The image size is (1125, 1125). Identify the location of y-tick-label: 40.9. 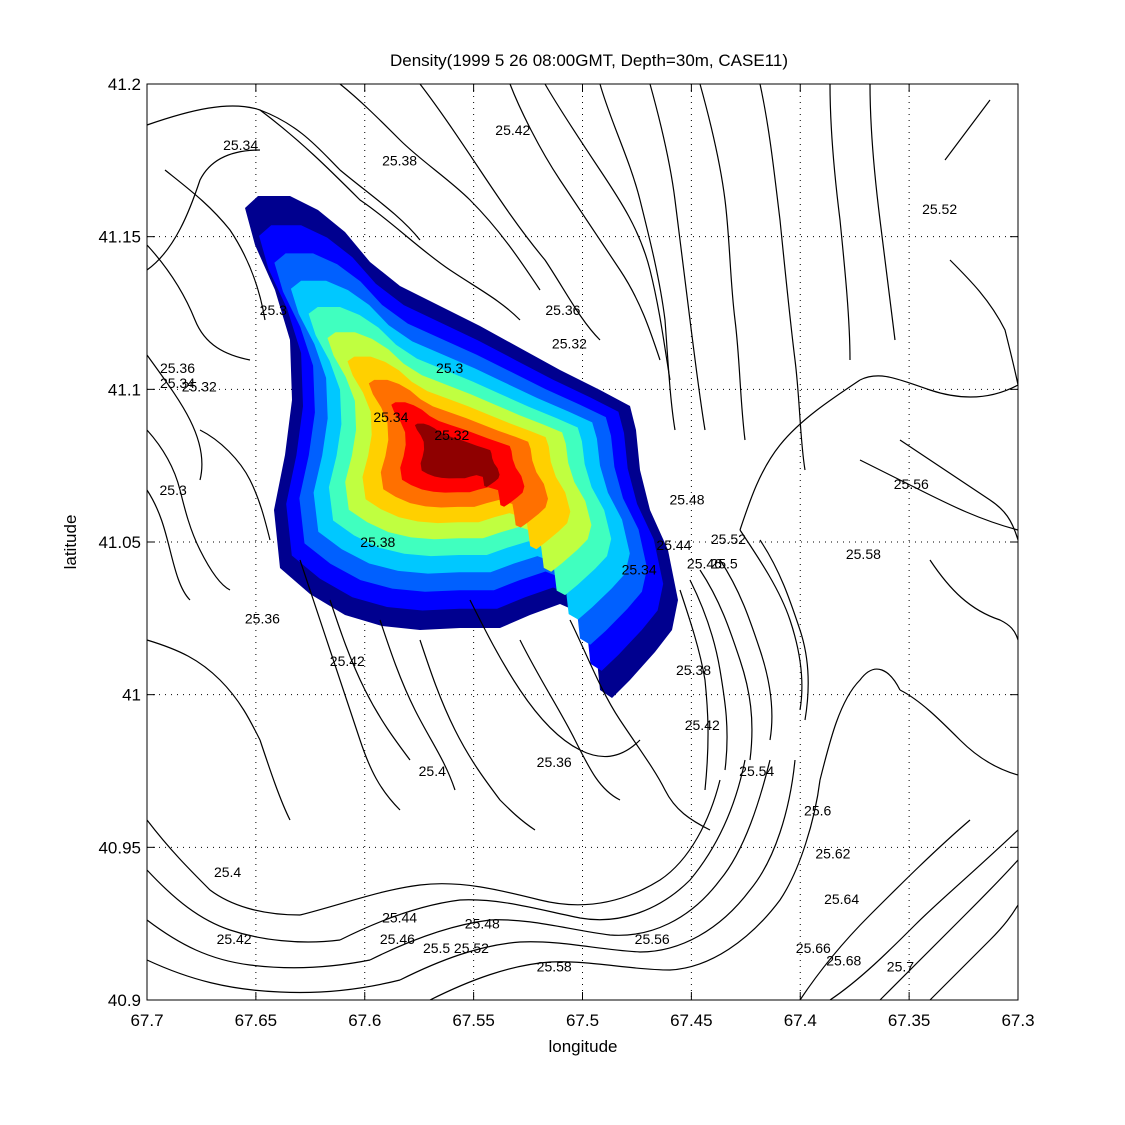
(124, 1000).